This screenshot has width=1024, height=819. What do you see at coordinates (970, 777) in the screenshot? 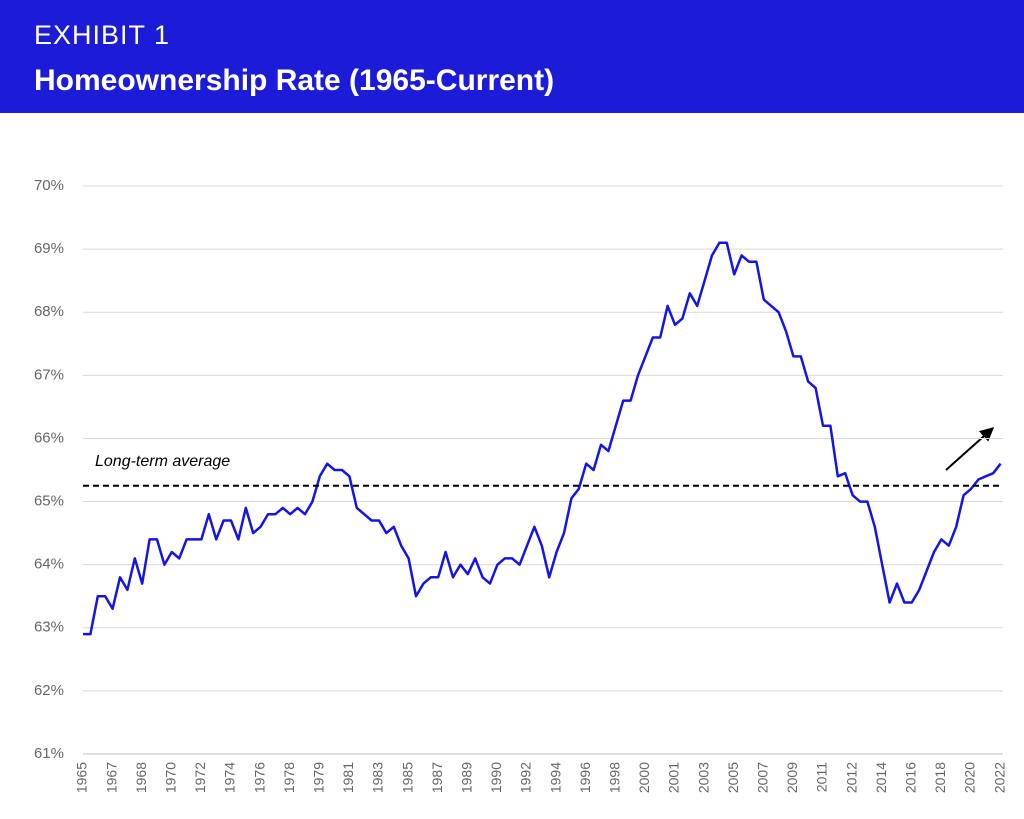
I see `x-tick-label: 2020` at bounding box center [970, 777].